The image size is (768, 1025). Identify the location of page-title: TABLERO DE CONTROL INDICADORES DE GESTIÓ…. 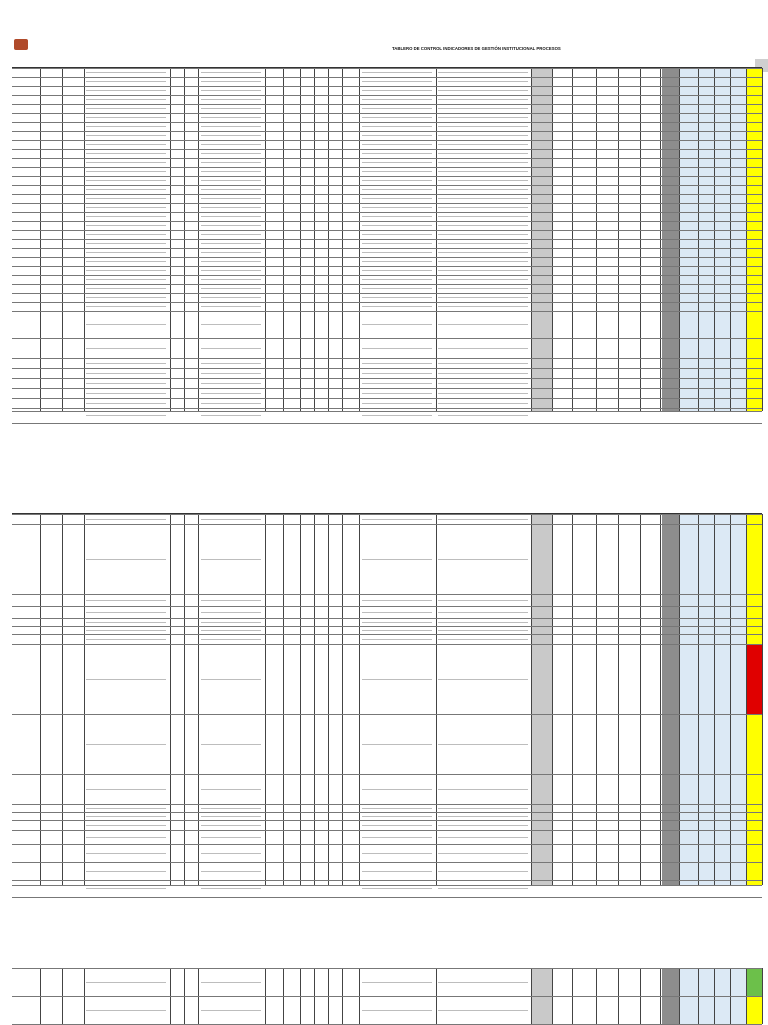
(476, 48).